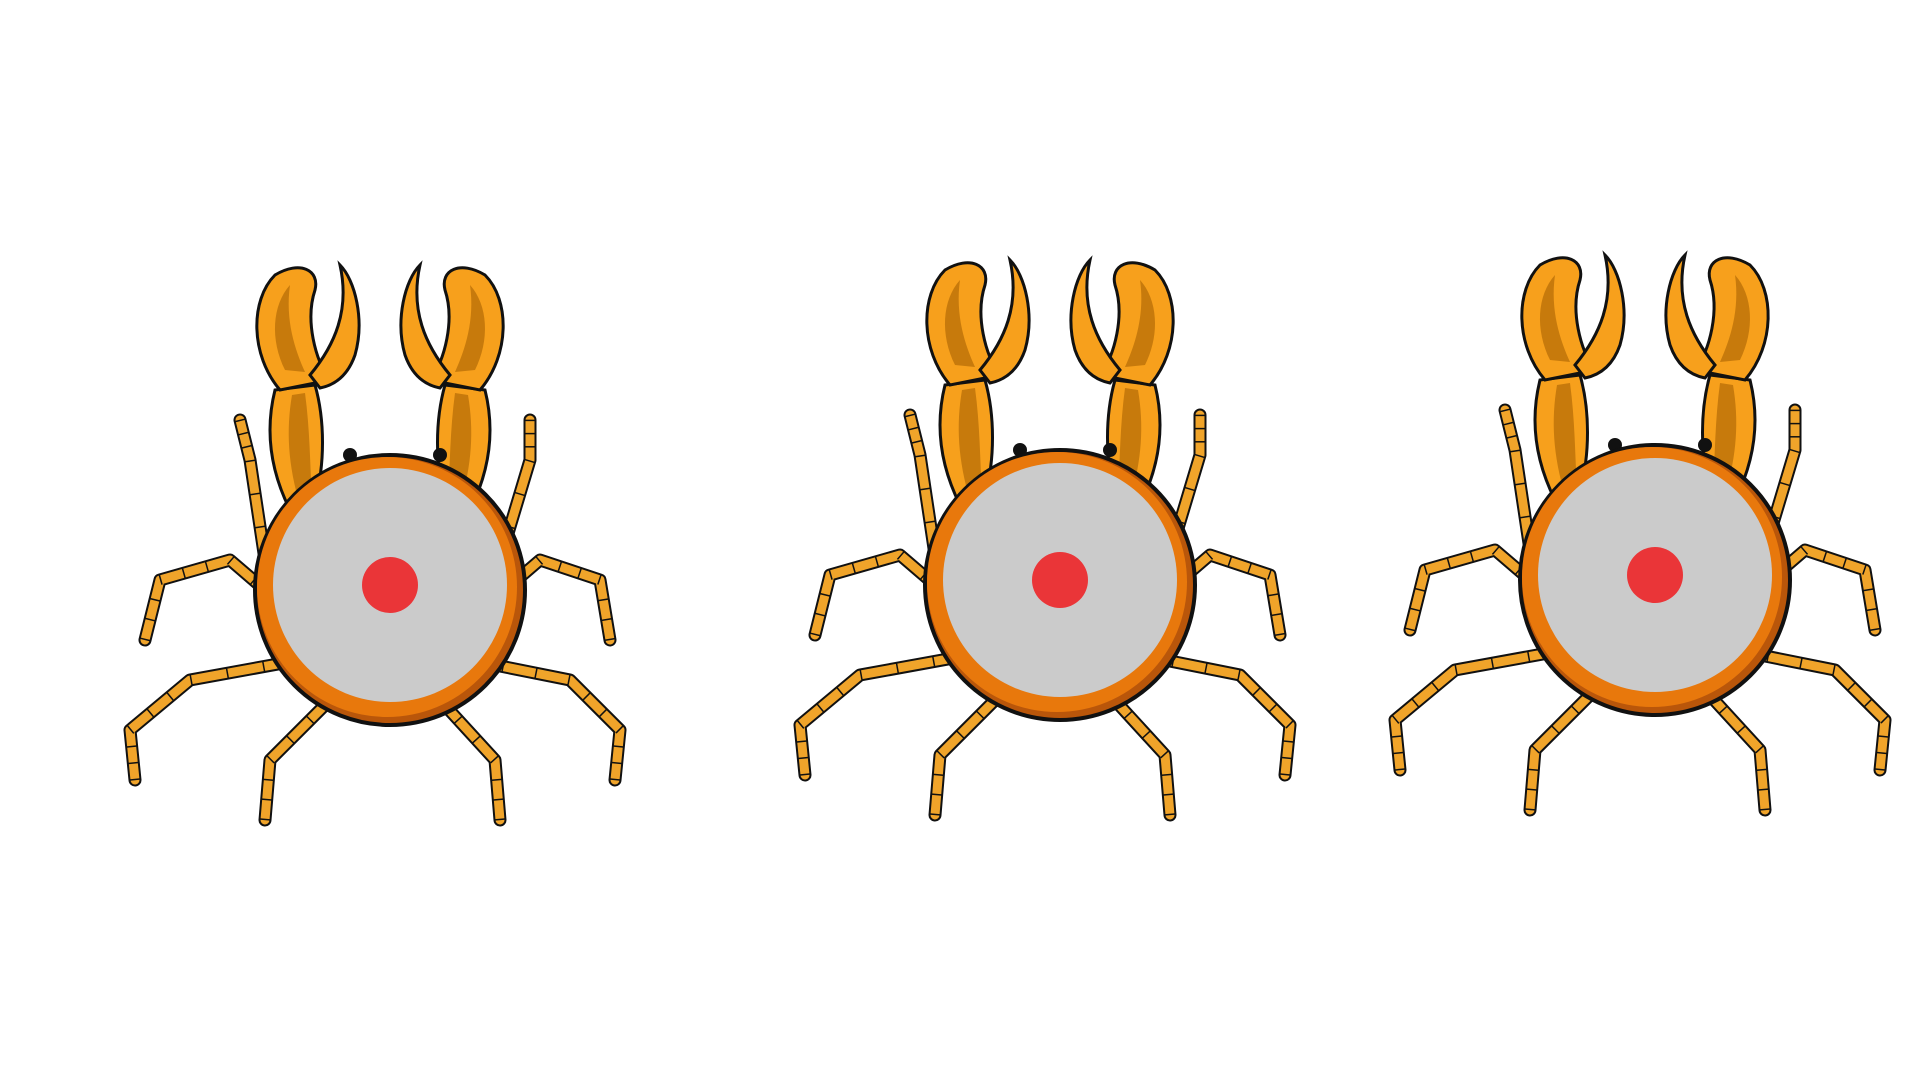 Image resolution: width=1920 pixels, height=1080 pixels. Describe the element at coordinates (452, 386) in the screenshot. I see `claw-right` at that location.